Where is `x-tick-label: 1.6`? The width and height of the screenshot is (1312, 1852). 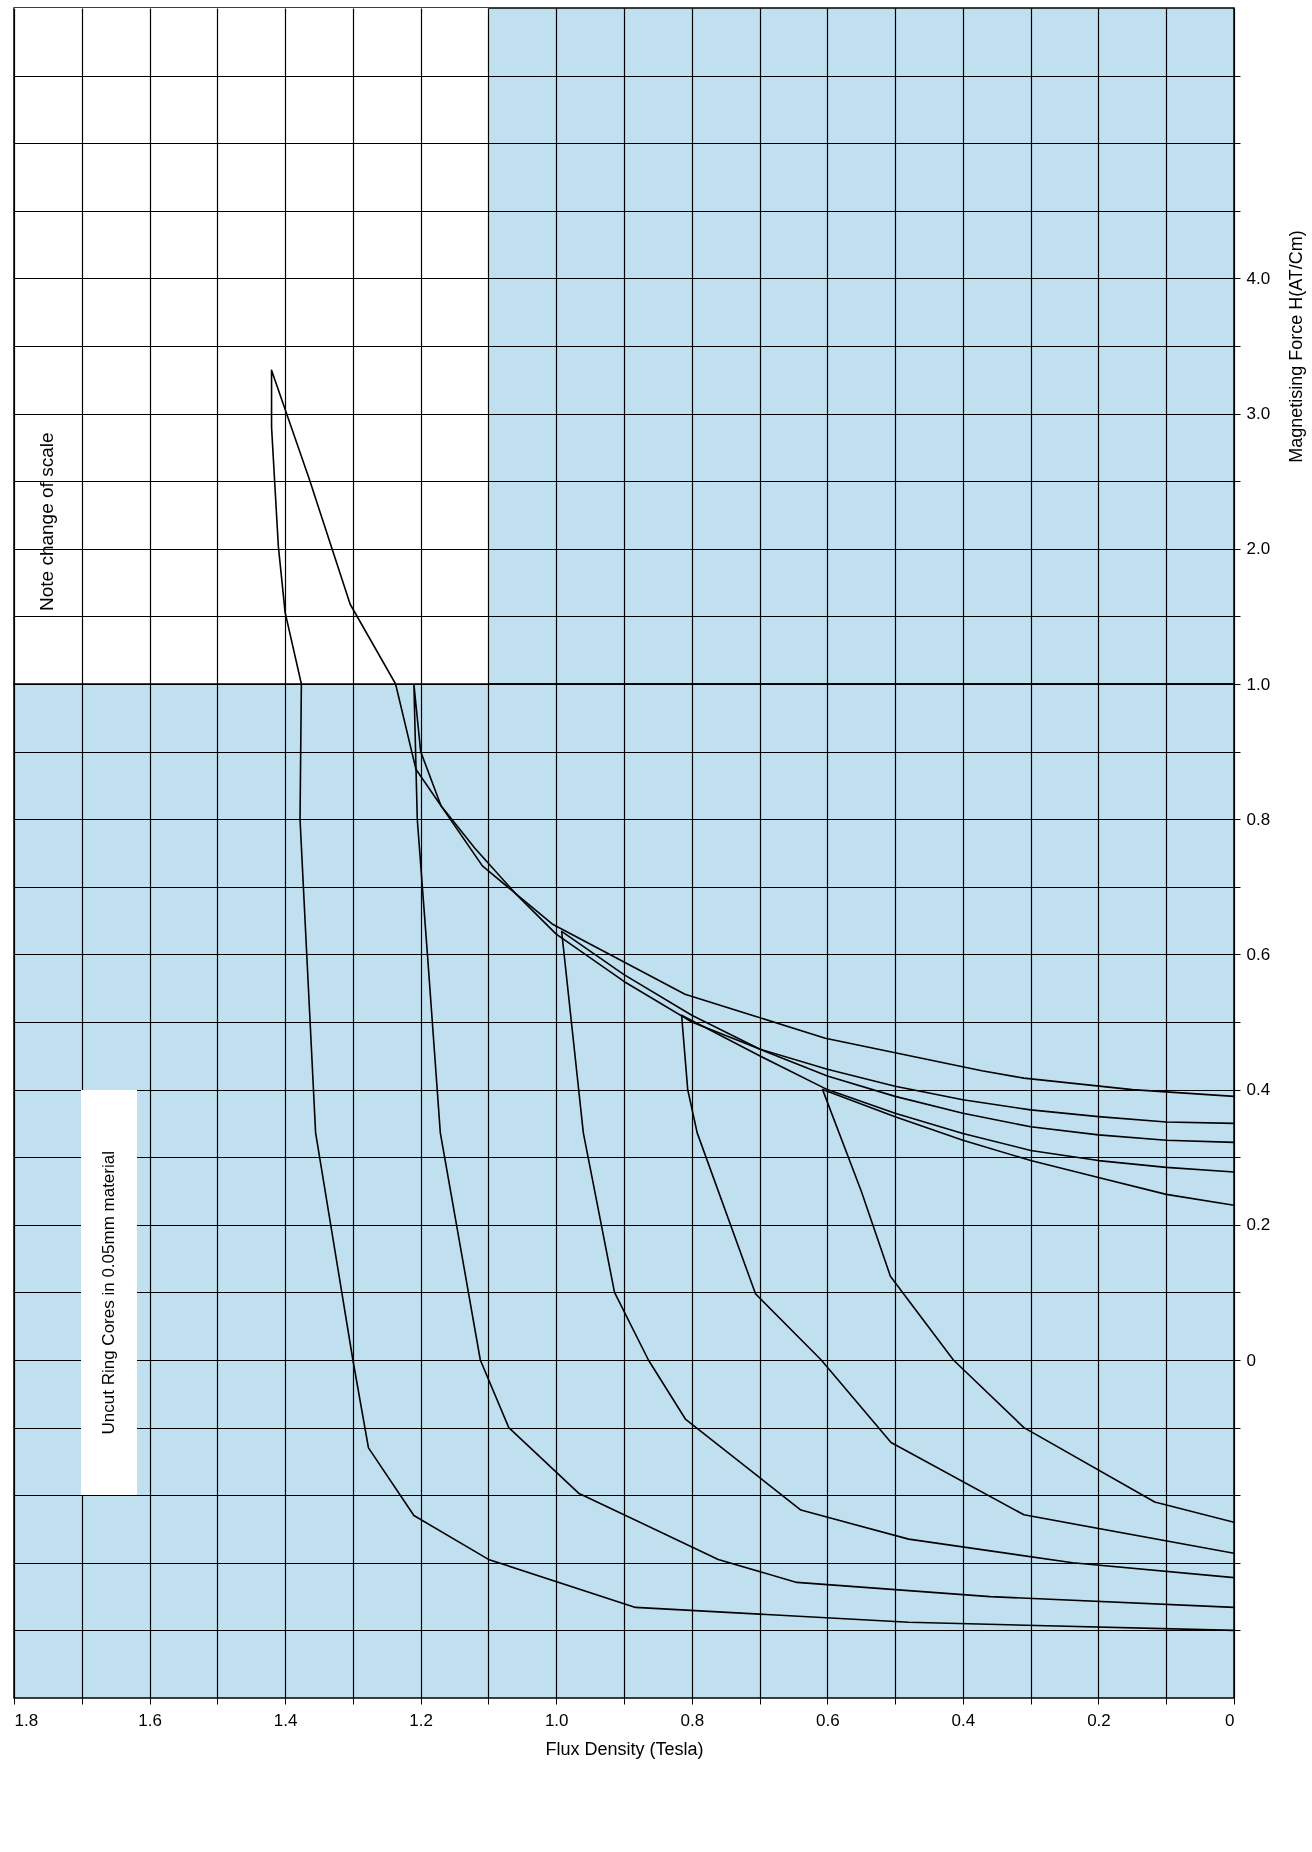
x-tick-label: 1.6 is located at coordinates (150, 1720).